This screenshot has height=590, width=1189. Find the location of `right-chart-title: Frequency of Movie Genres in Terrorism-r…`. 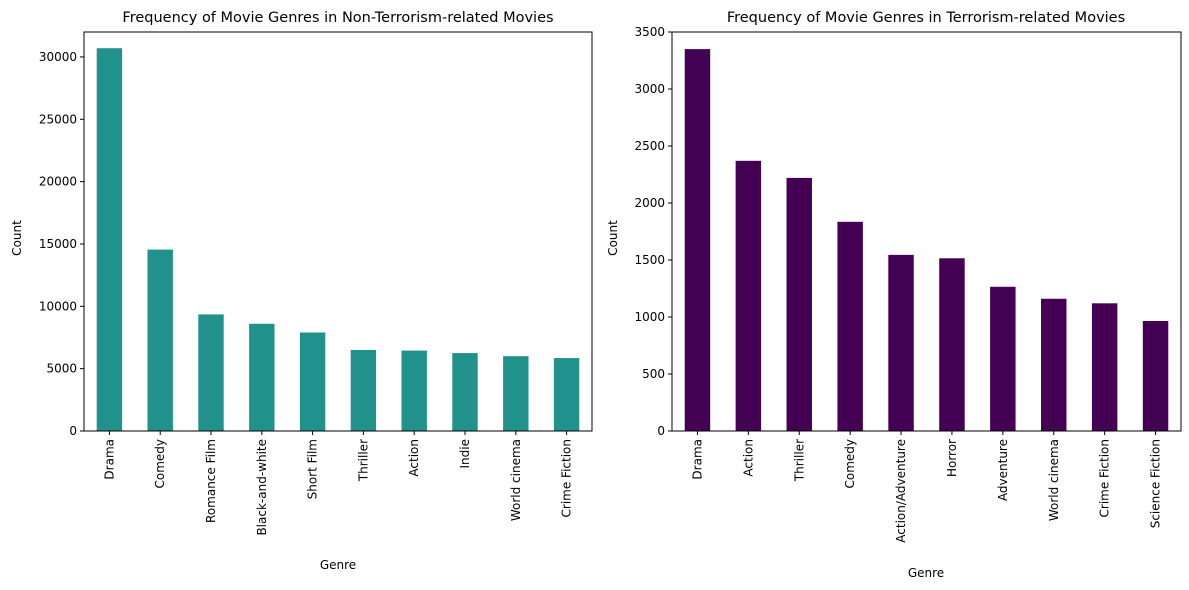

right-chart-title: Frequency of Movie Genres in Terrorism-r… is located at coordinates (926, 18).